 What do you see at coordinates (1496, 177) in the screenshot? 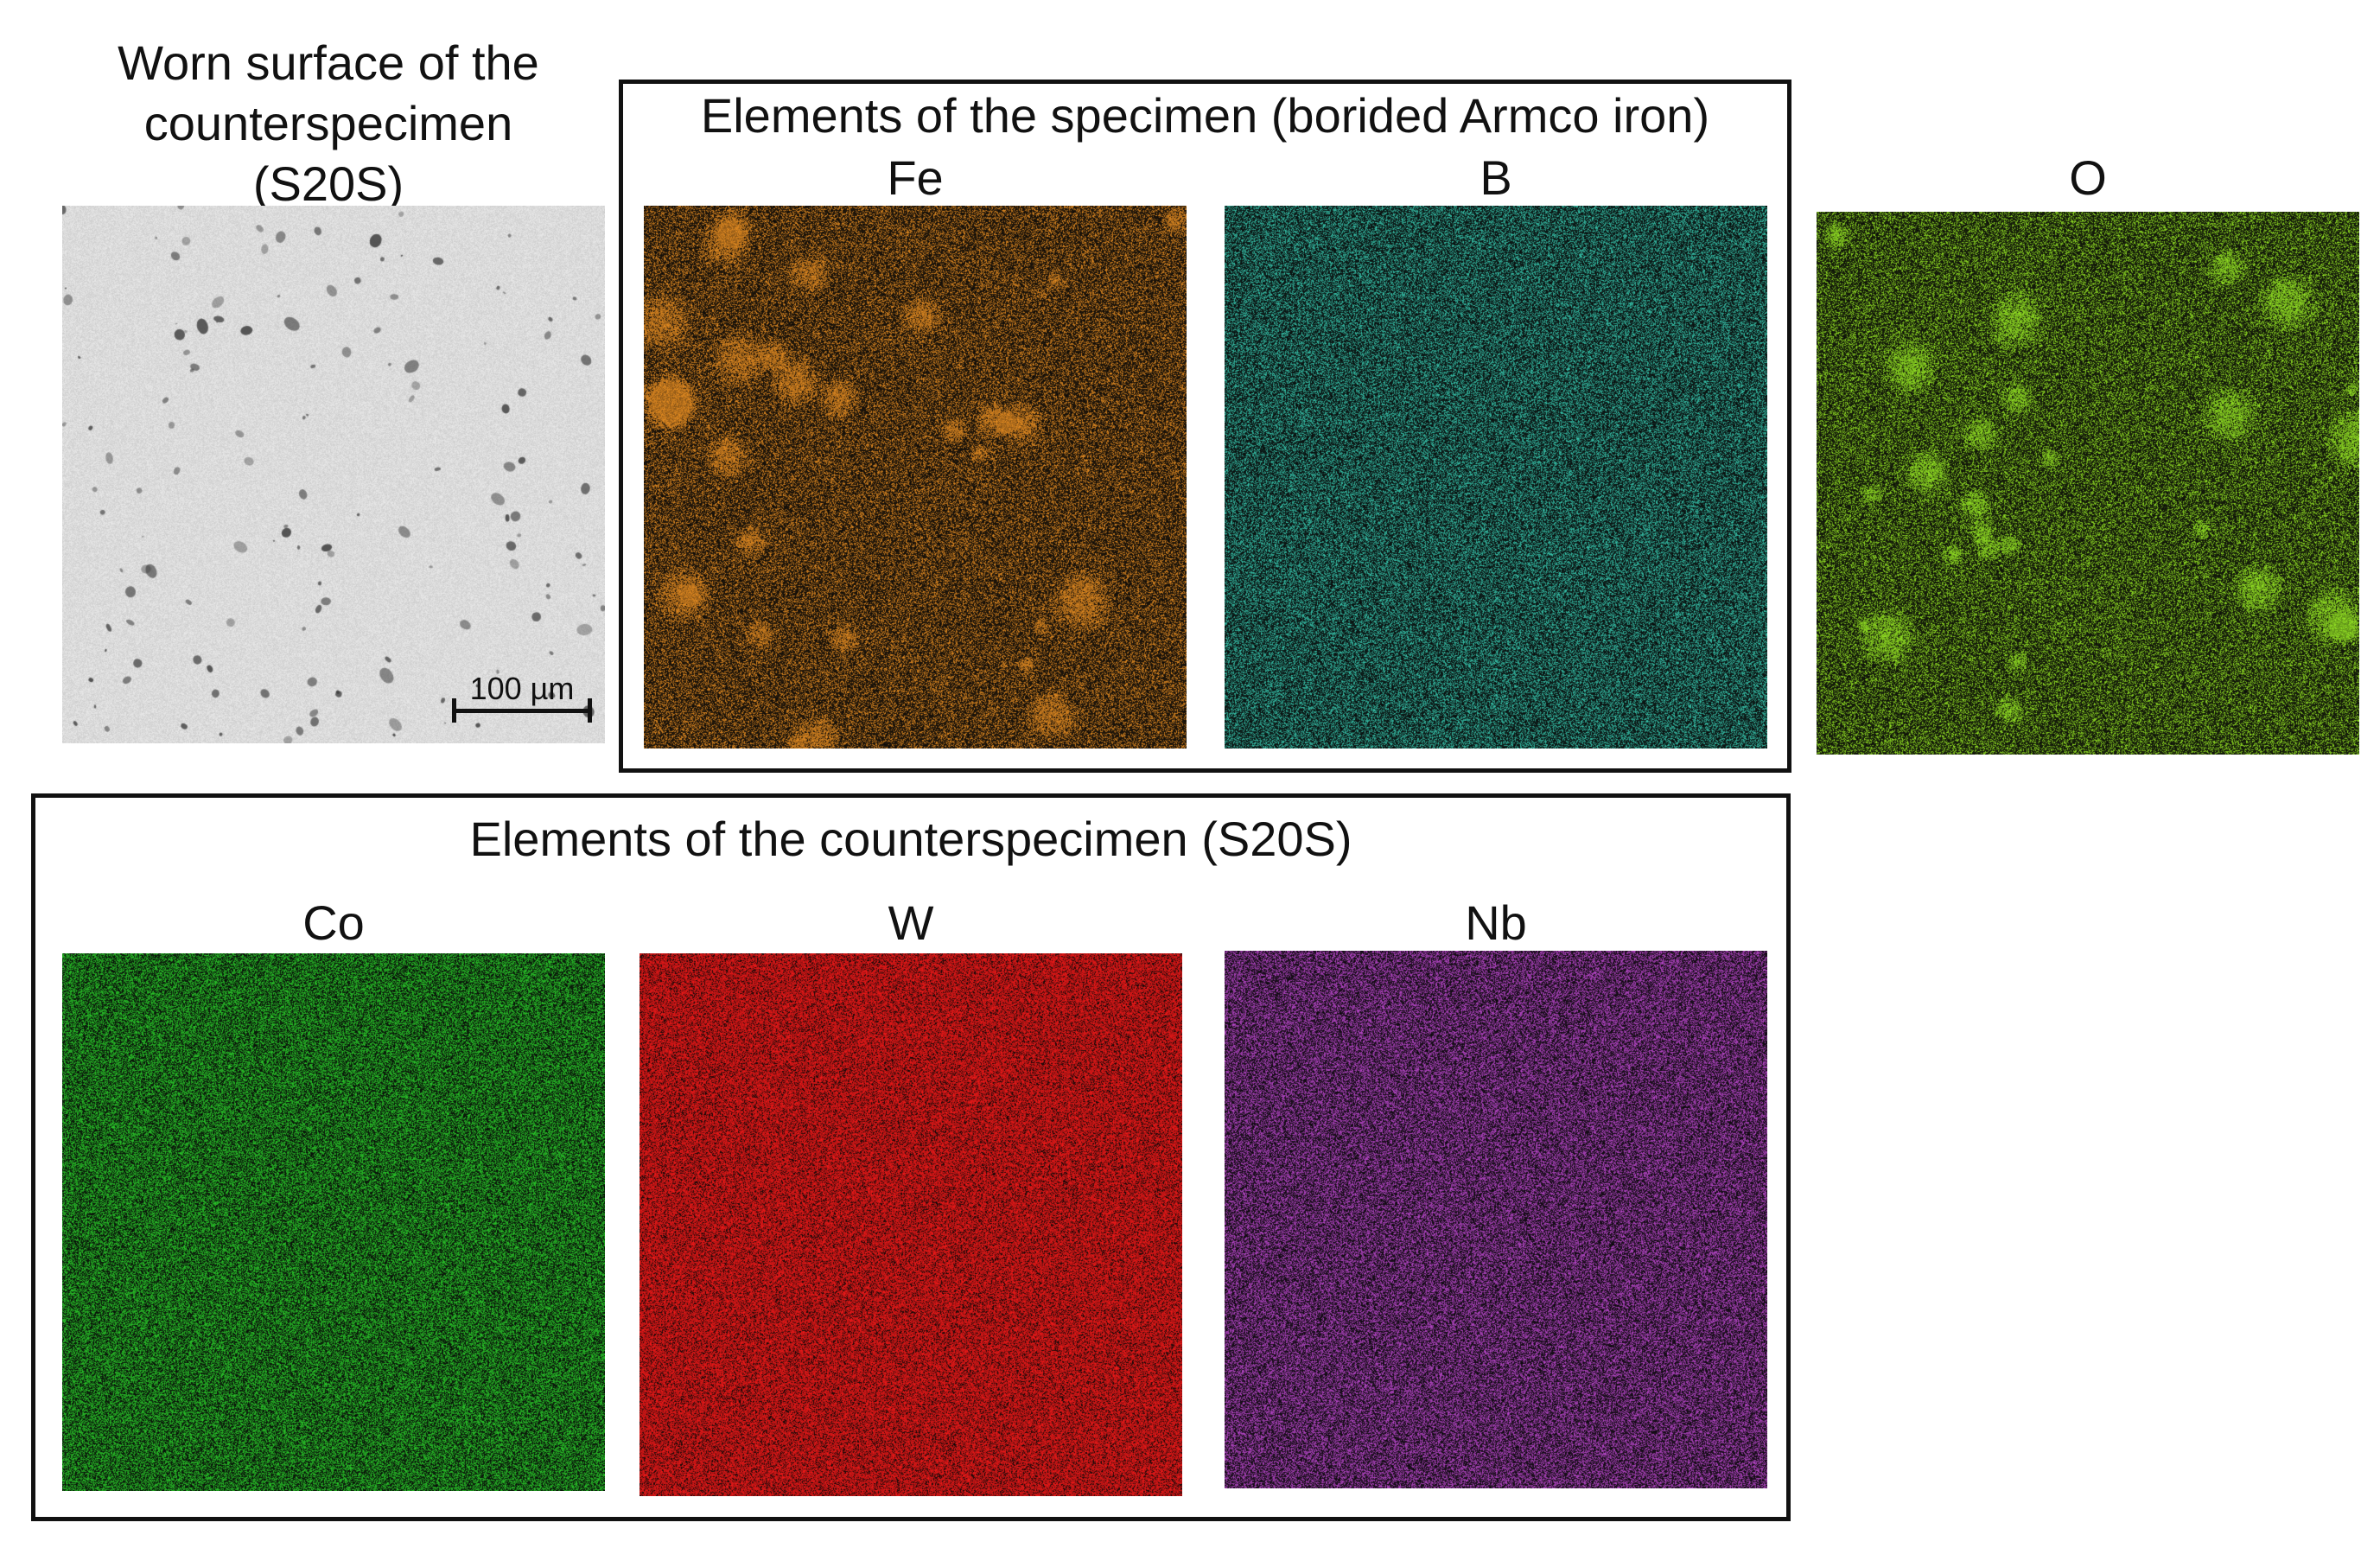
I see `map-label-b: B` at bounding box center [1496, 177].